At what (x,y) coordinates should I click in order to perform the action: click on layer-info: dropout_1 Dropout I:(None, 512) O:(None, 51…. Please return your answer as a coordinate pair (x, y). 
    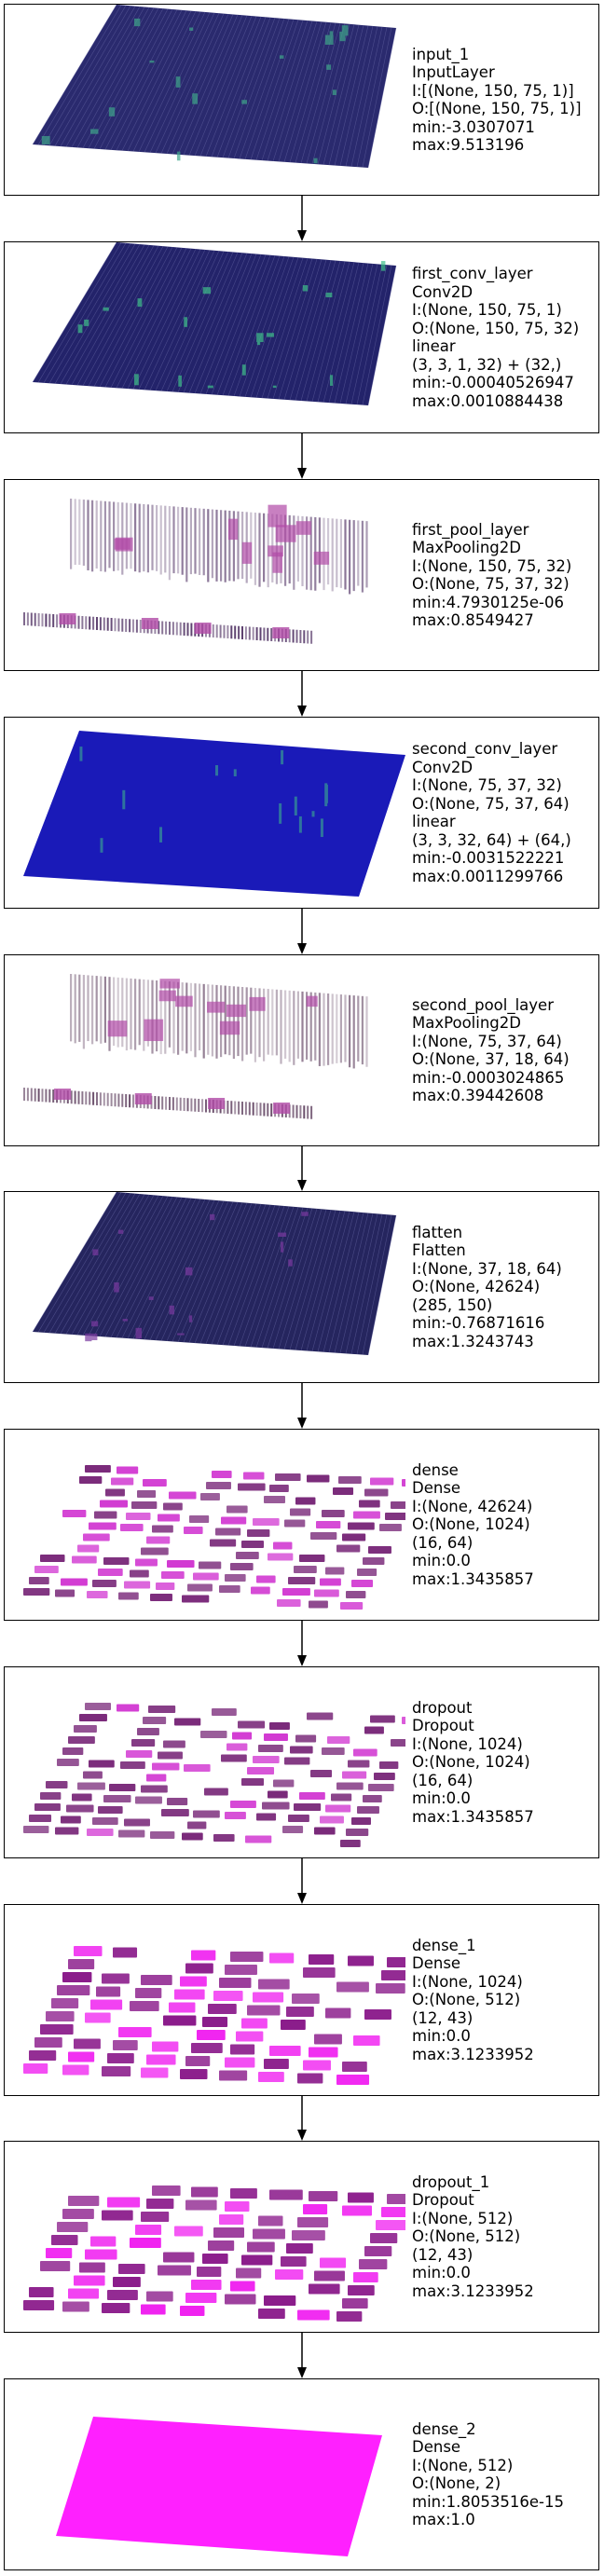
    Looking at the image, I should click on (473, 2237).